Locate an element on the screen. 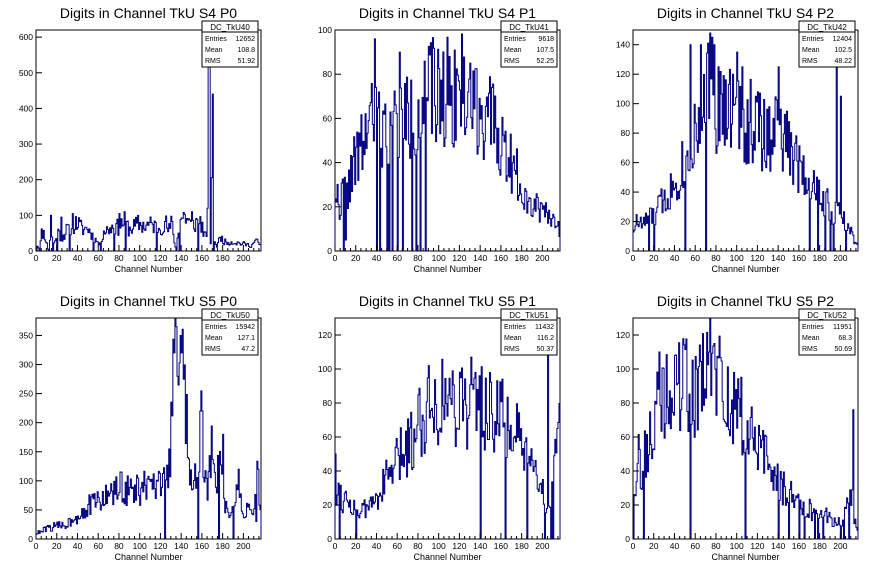 The width and height of the screenshot is (896, 574). stats-value: 11951 is located at coordinates (842, 327).